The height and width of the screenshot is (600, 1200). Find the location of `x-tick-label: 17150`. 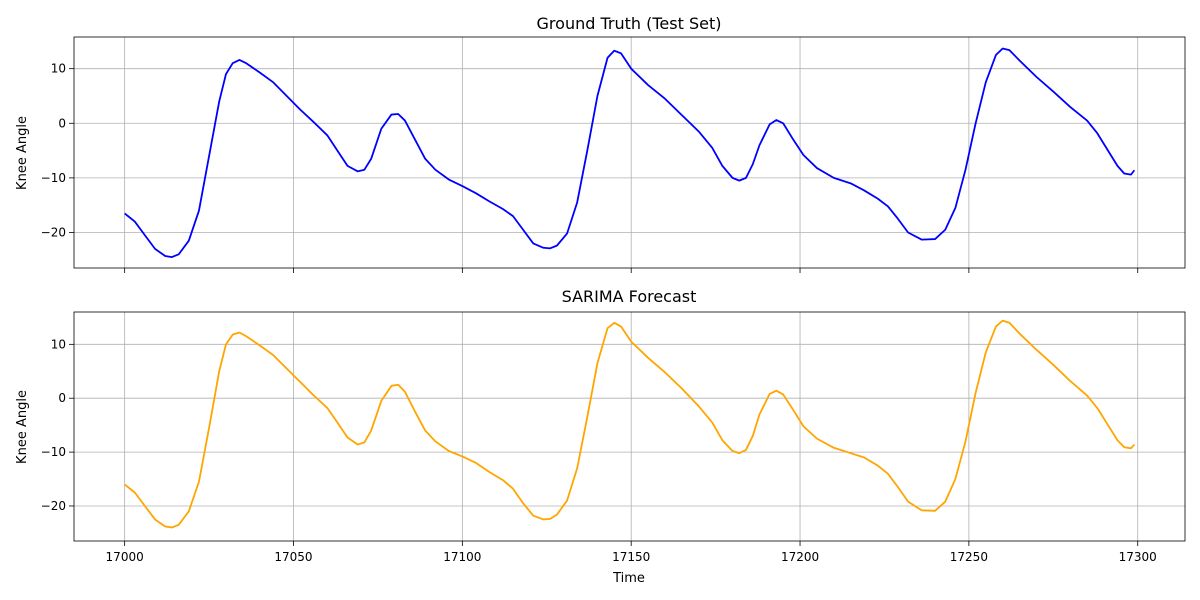

x-tick-label: 17150 is located at coordinates (631, 557).